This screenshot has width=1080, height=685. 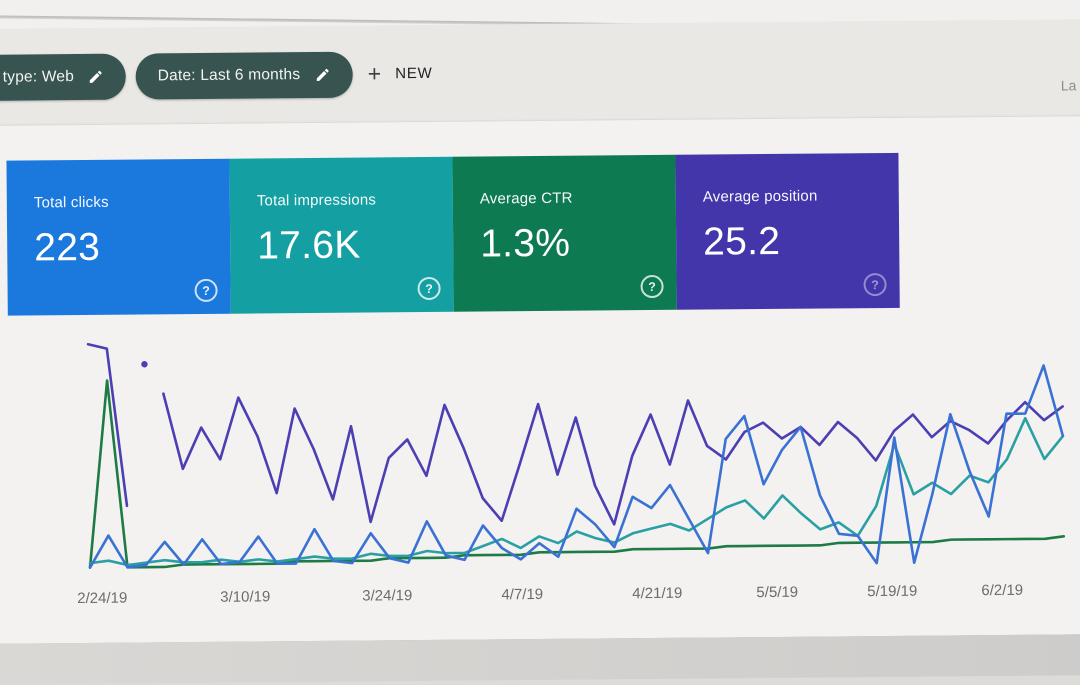 What do you see at coordinates (777, 592) in the screenshot?
I see `x-tick-label: 5/5/19` at bounding box center [777, 592].